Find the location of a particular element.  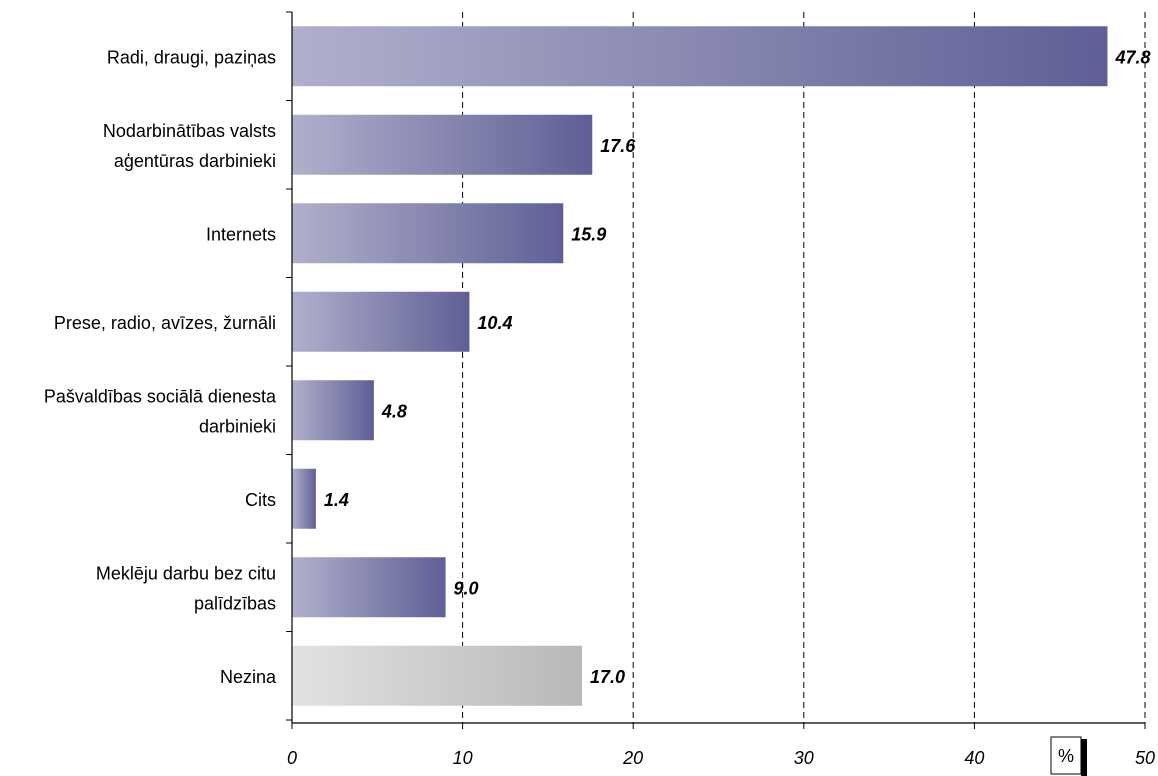

x-tick-label-30: 30 is located at coordinates (804, 758).